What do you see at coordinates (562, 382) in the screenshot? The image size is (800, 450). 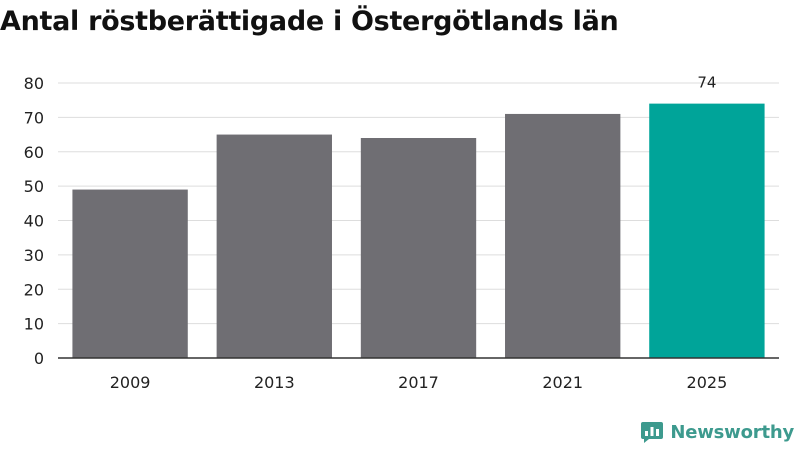 I see `x-tick-label: 2021` at bounding box center [562, 382].